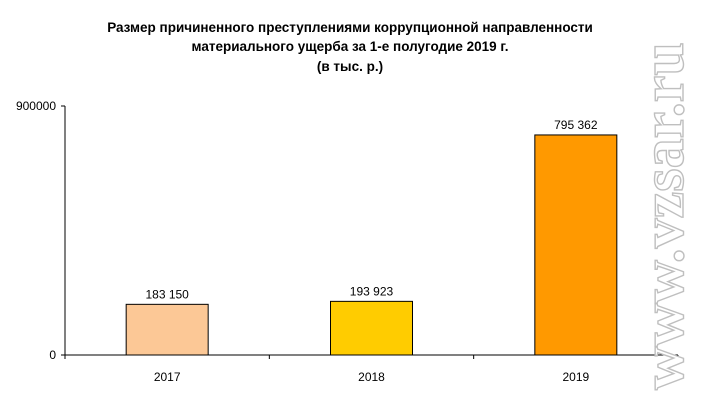 This screenshot has height=407, width=701. Describe the element at coordinates (575, 377) in the screenshot. I see `x-tick-label-2019: 2019` at that location.